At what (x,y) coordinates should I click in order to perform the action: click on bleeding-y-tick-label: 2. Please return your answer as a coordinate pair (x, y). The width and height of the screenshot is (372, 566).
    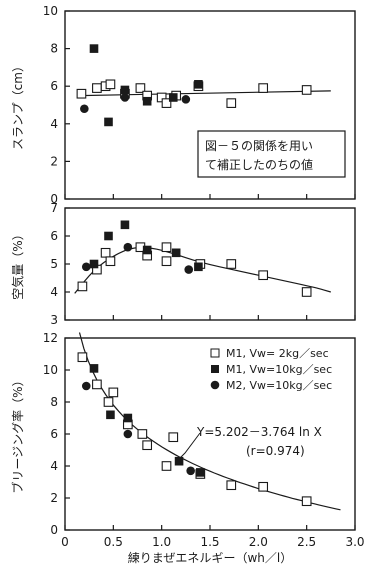
    Looking at the image, I should click on (54, 498).